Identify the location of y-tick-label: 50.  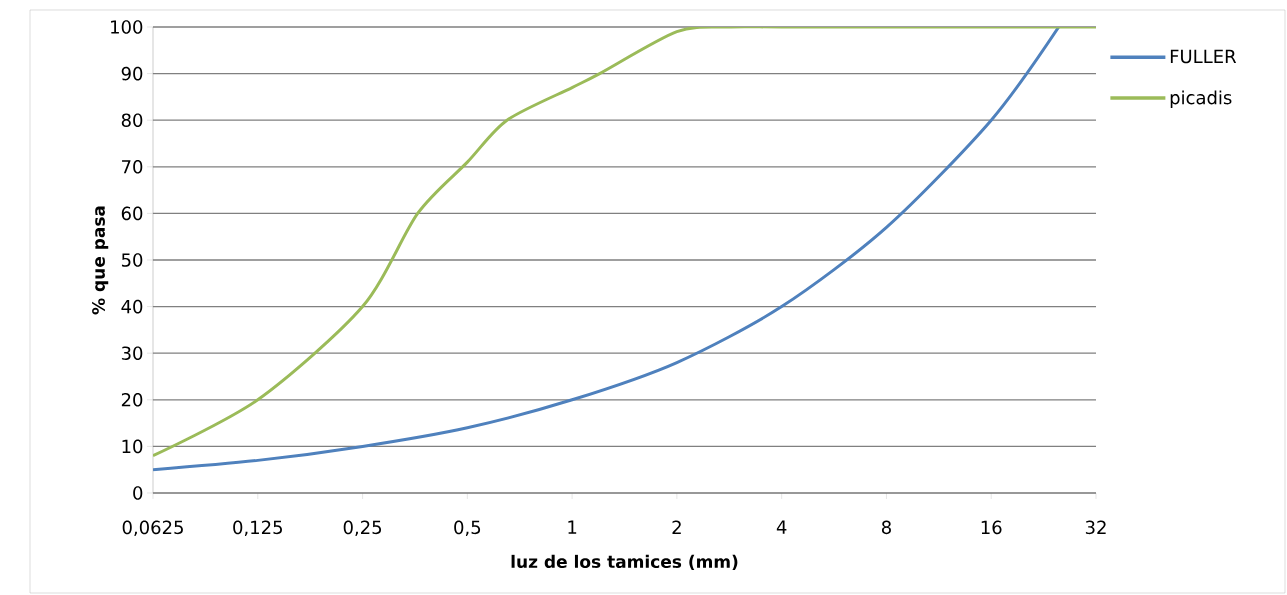
(132, 260).